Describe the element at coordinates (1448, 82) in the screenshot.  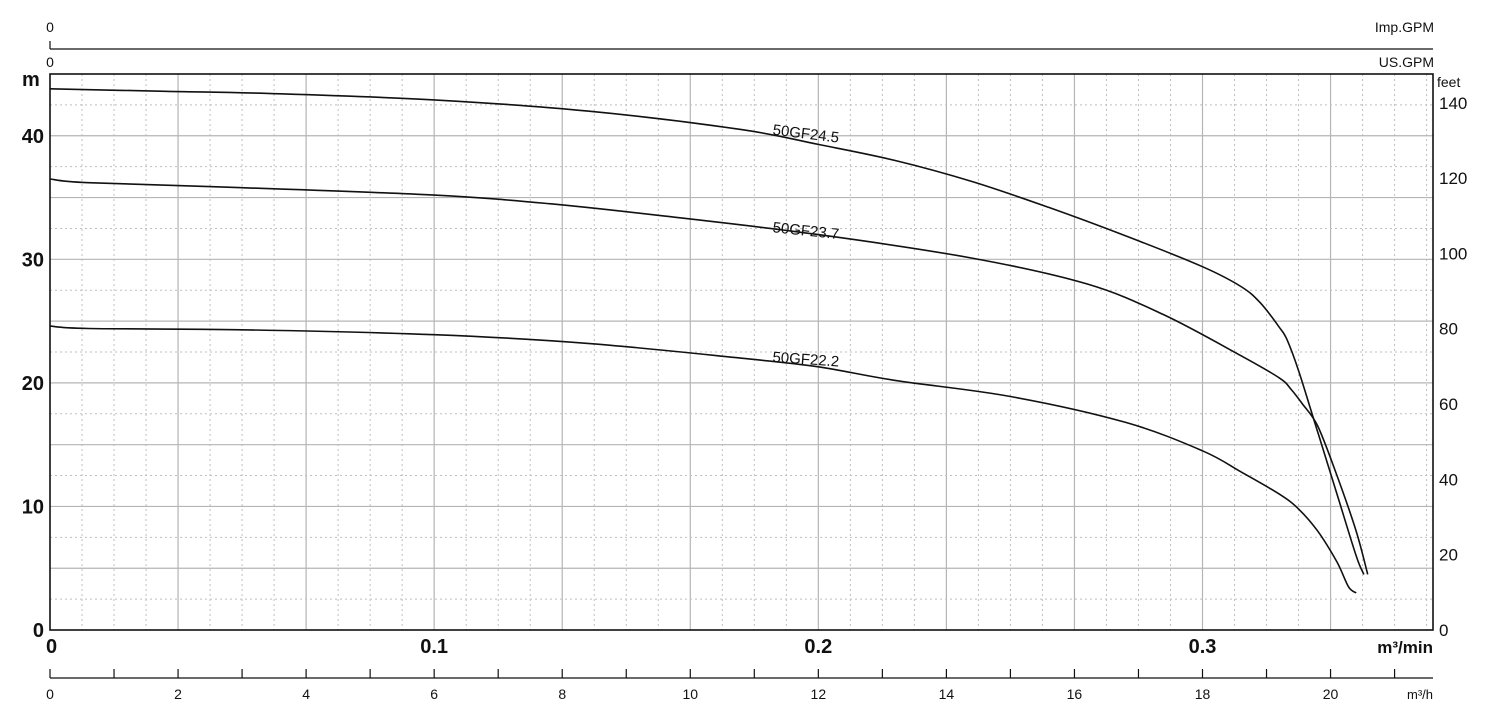
I see `y-right-axis-label: feet` at that location.